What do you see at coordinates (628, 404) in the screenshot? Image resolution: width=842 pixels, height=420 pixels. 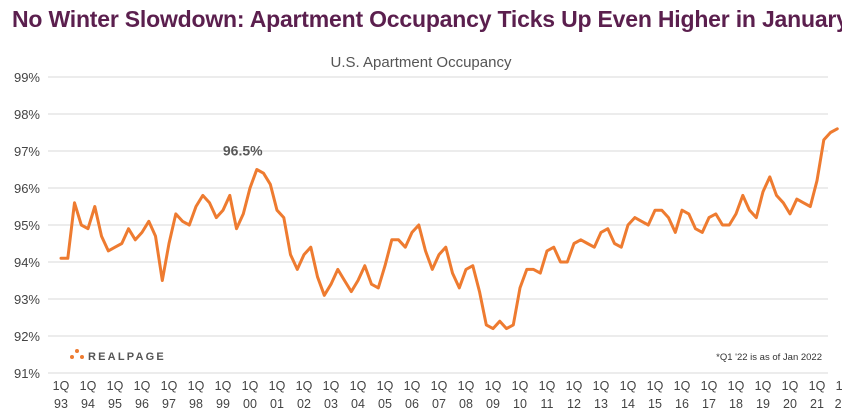 I see `x-tick-label-year: 14` at bounding box center [628, 404].